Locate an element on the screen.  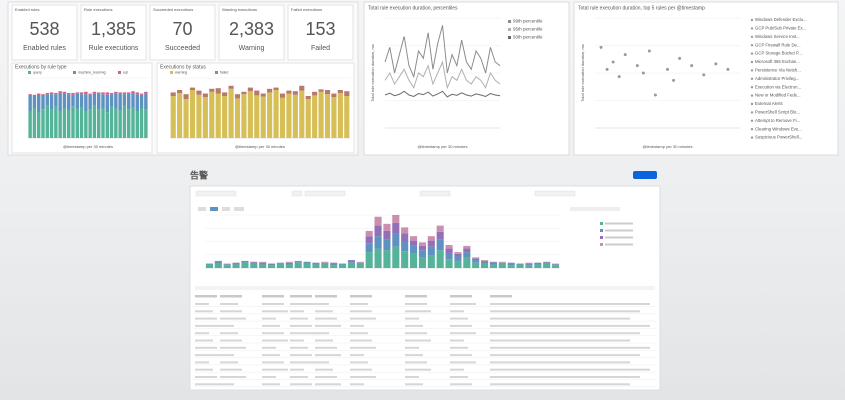
chart-title: Executions by rule type is located at coordinates (41, 67).